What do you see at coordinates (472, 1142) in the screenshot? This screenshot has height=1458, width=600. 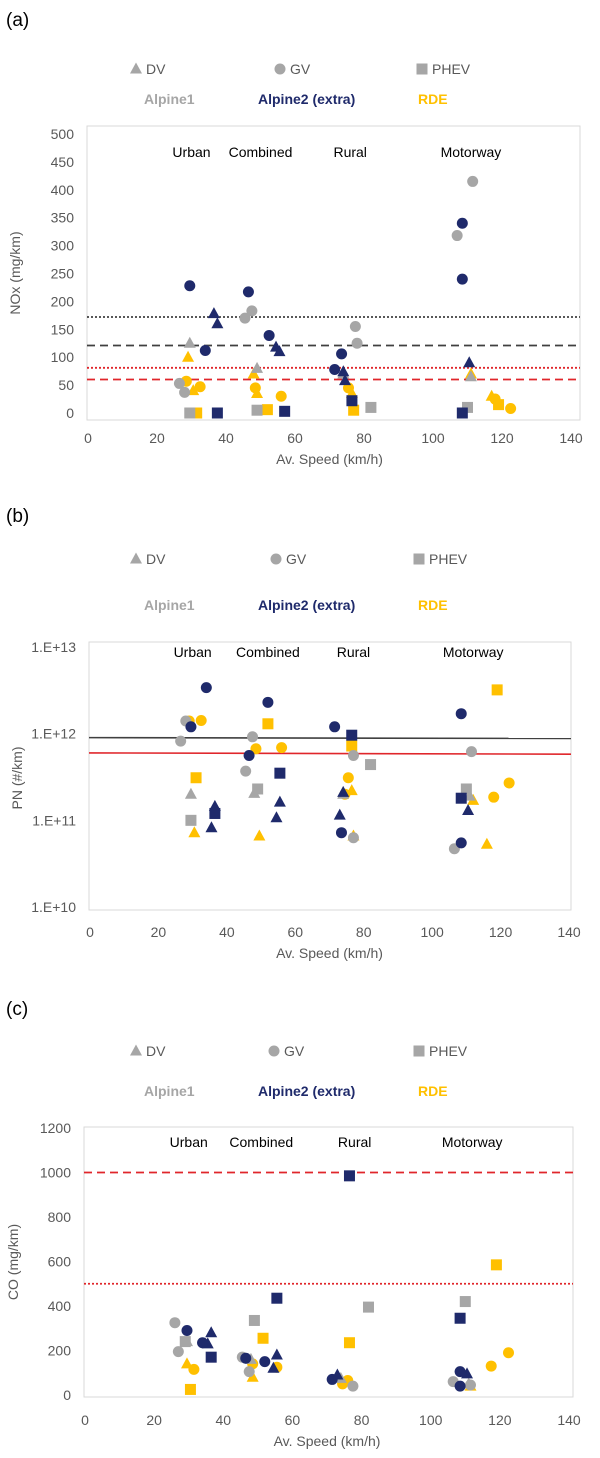 I see `zone-label-motorway: Motorway` at bounding box center [472, 1142].